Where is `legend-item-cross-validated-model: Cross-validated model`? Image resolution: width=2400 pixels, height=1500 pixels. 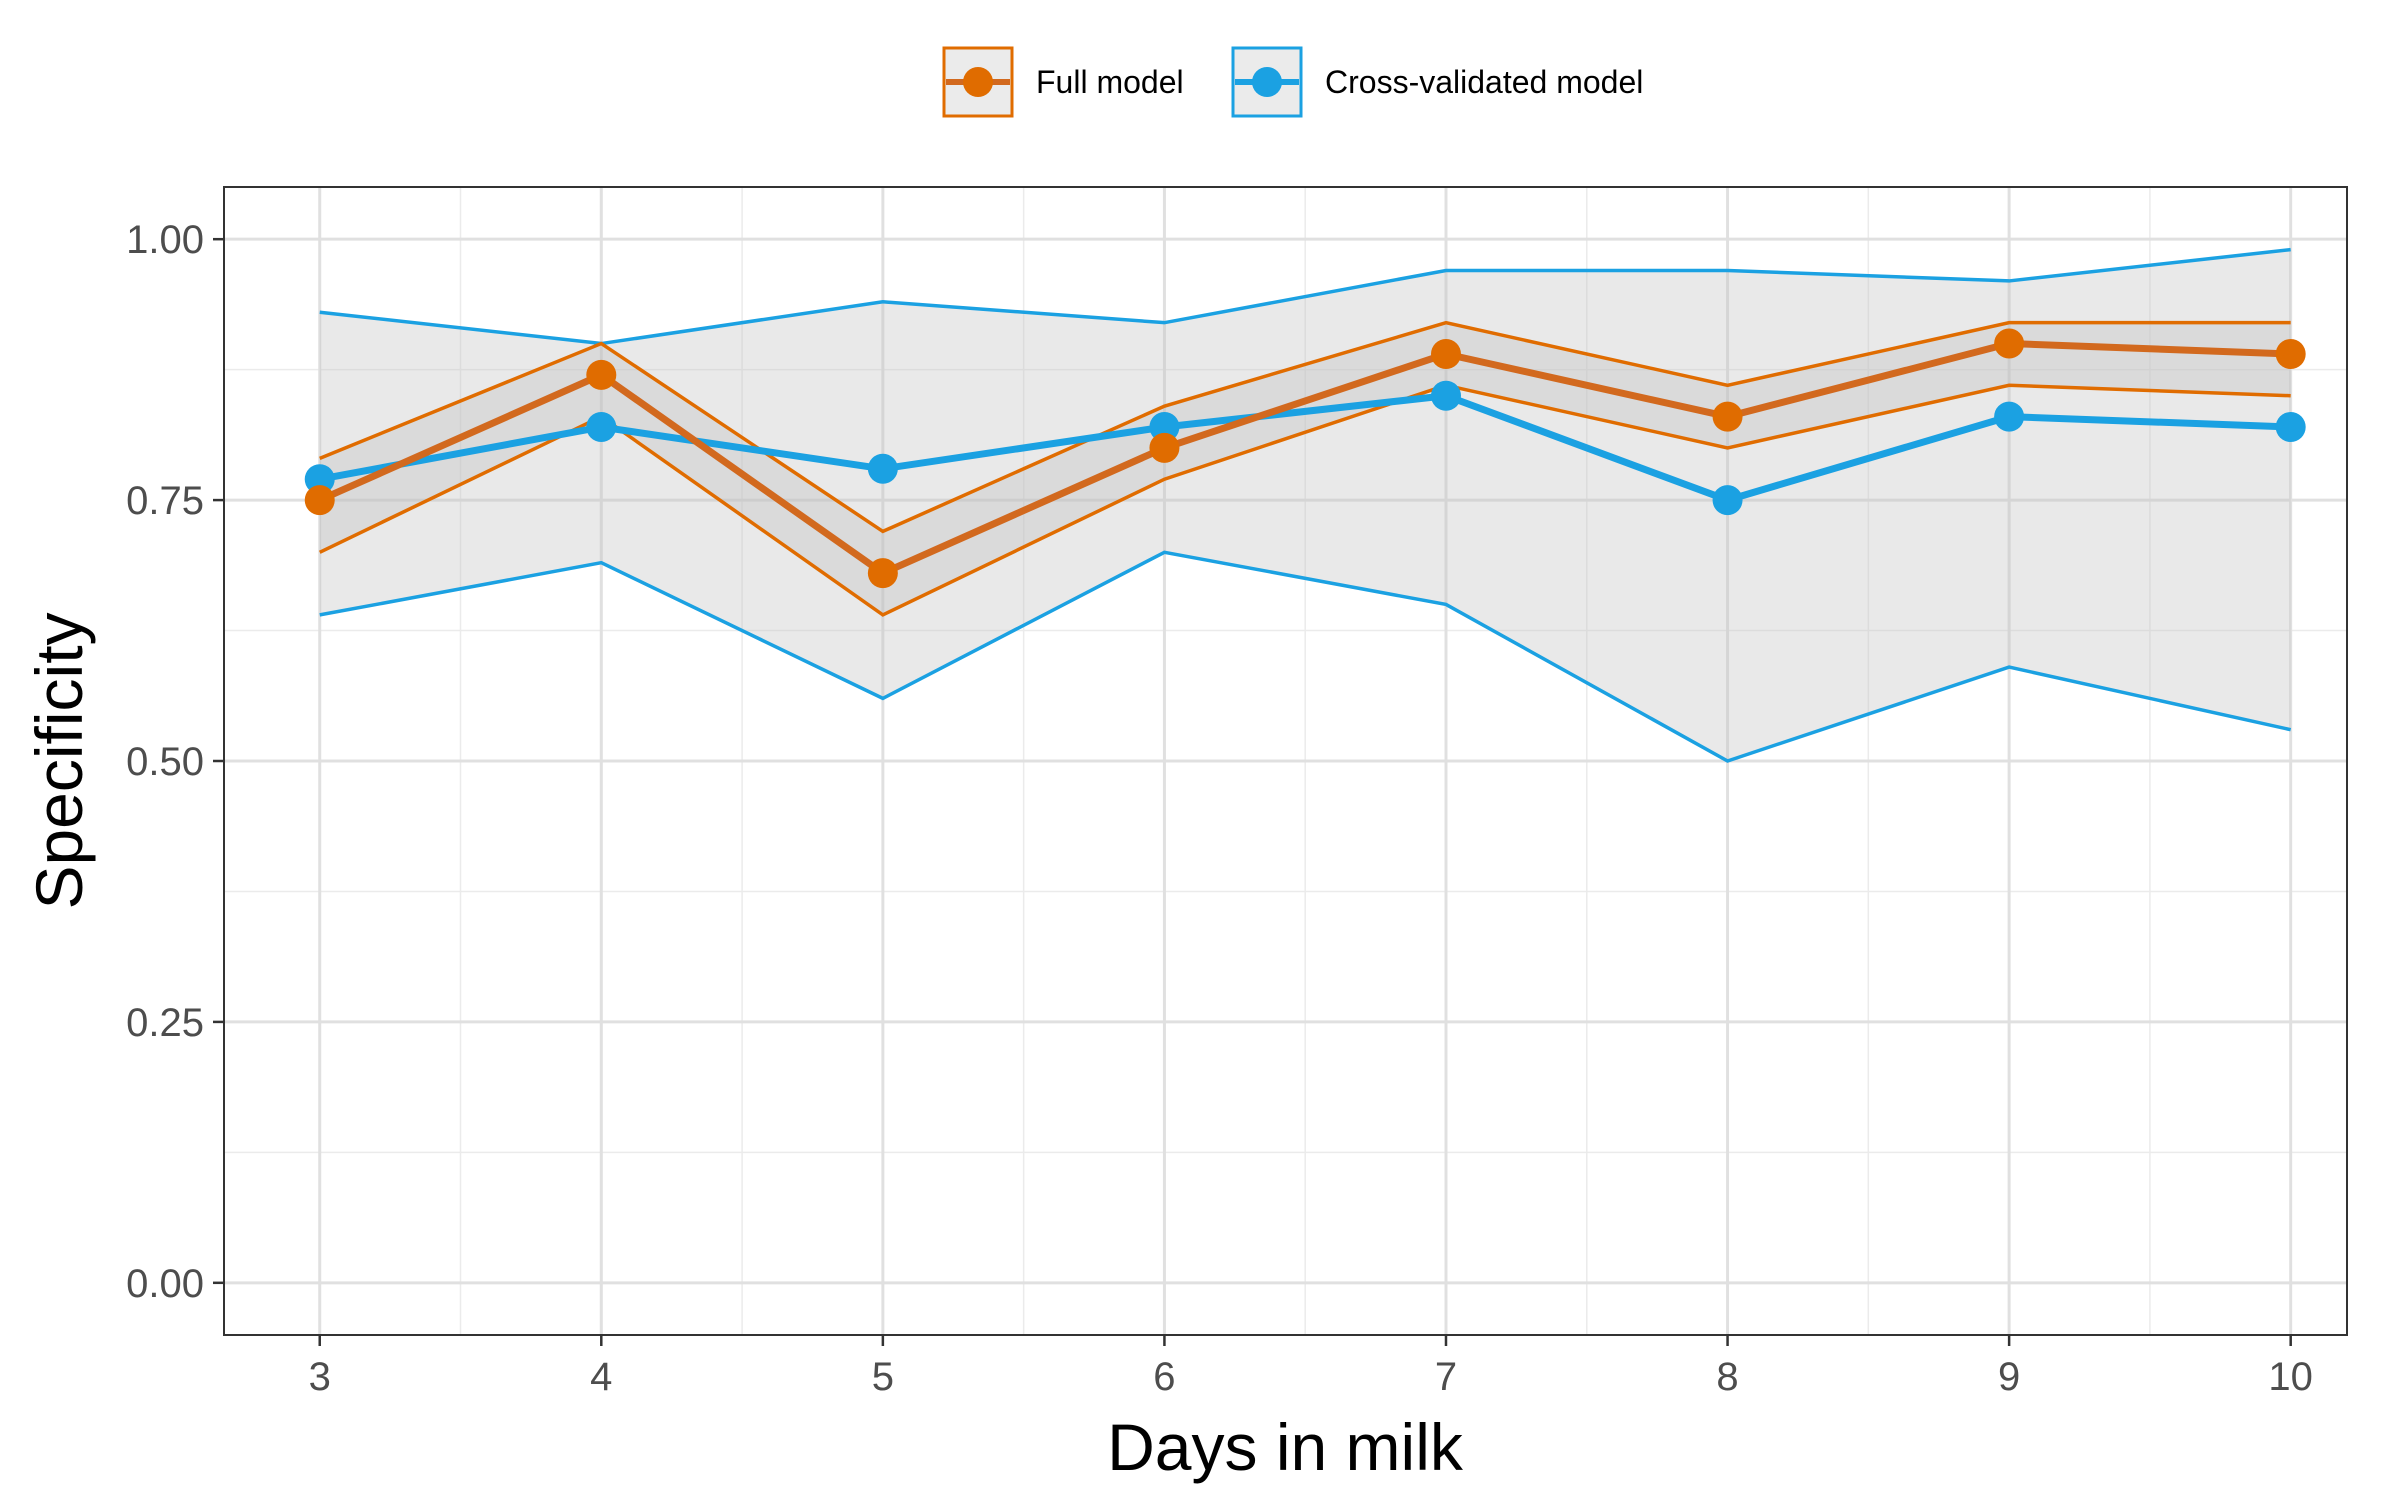
legend-item-cross-validated-model: Cross-validated model is located at coordinates (1437, 82).